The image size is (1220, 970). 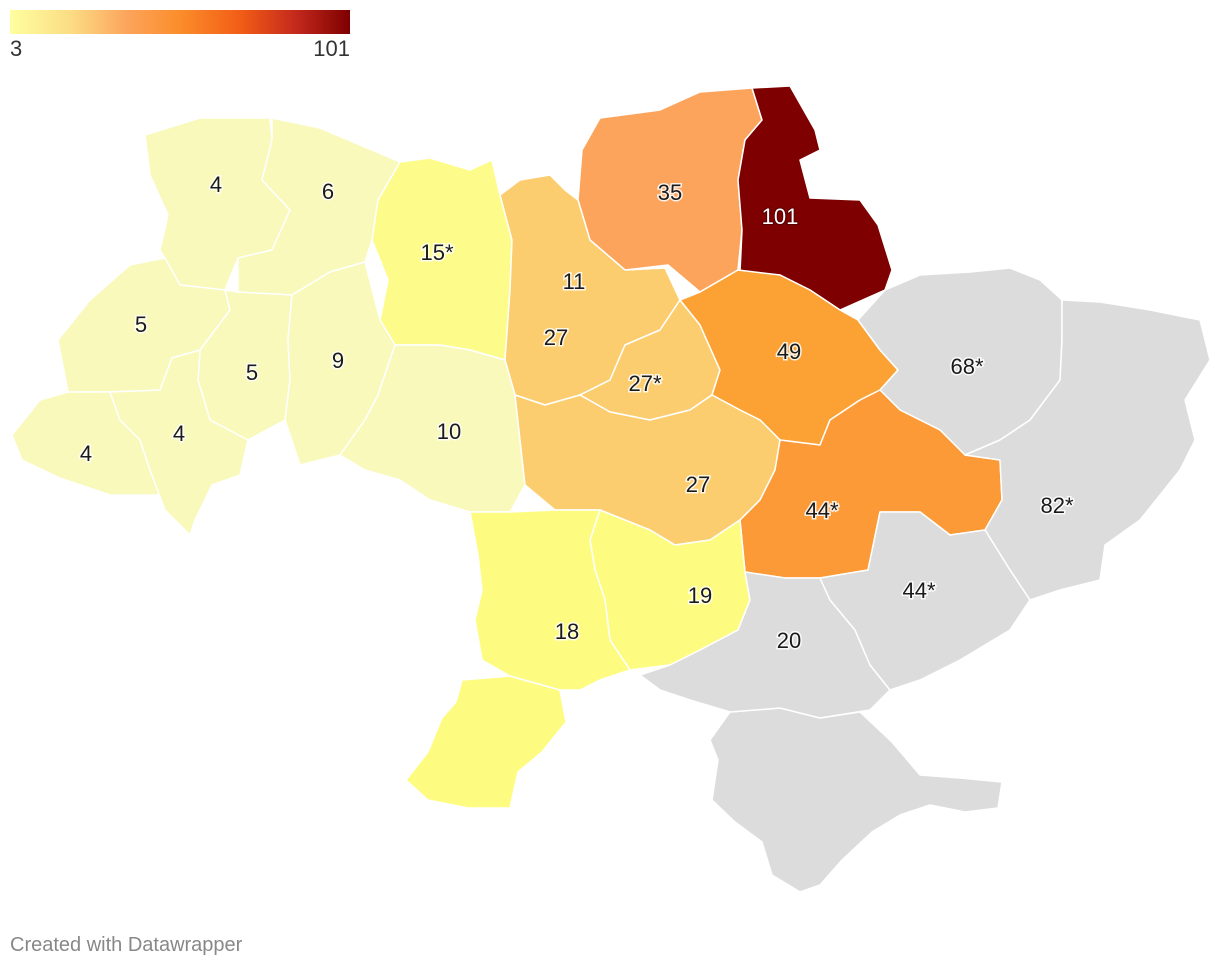 I want to click on region-label-r19: 82*, so click(x=1056, y=505).